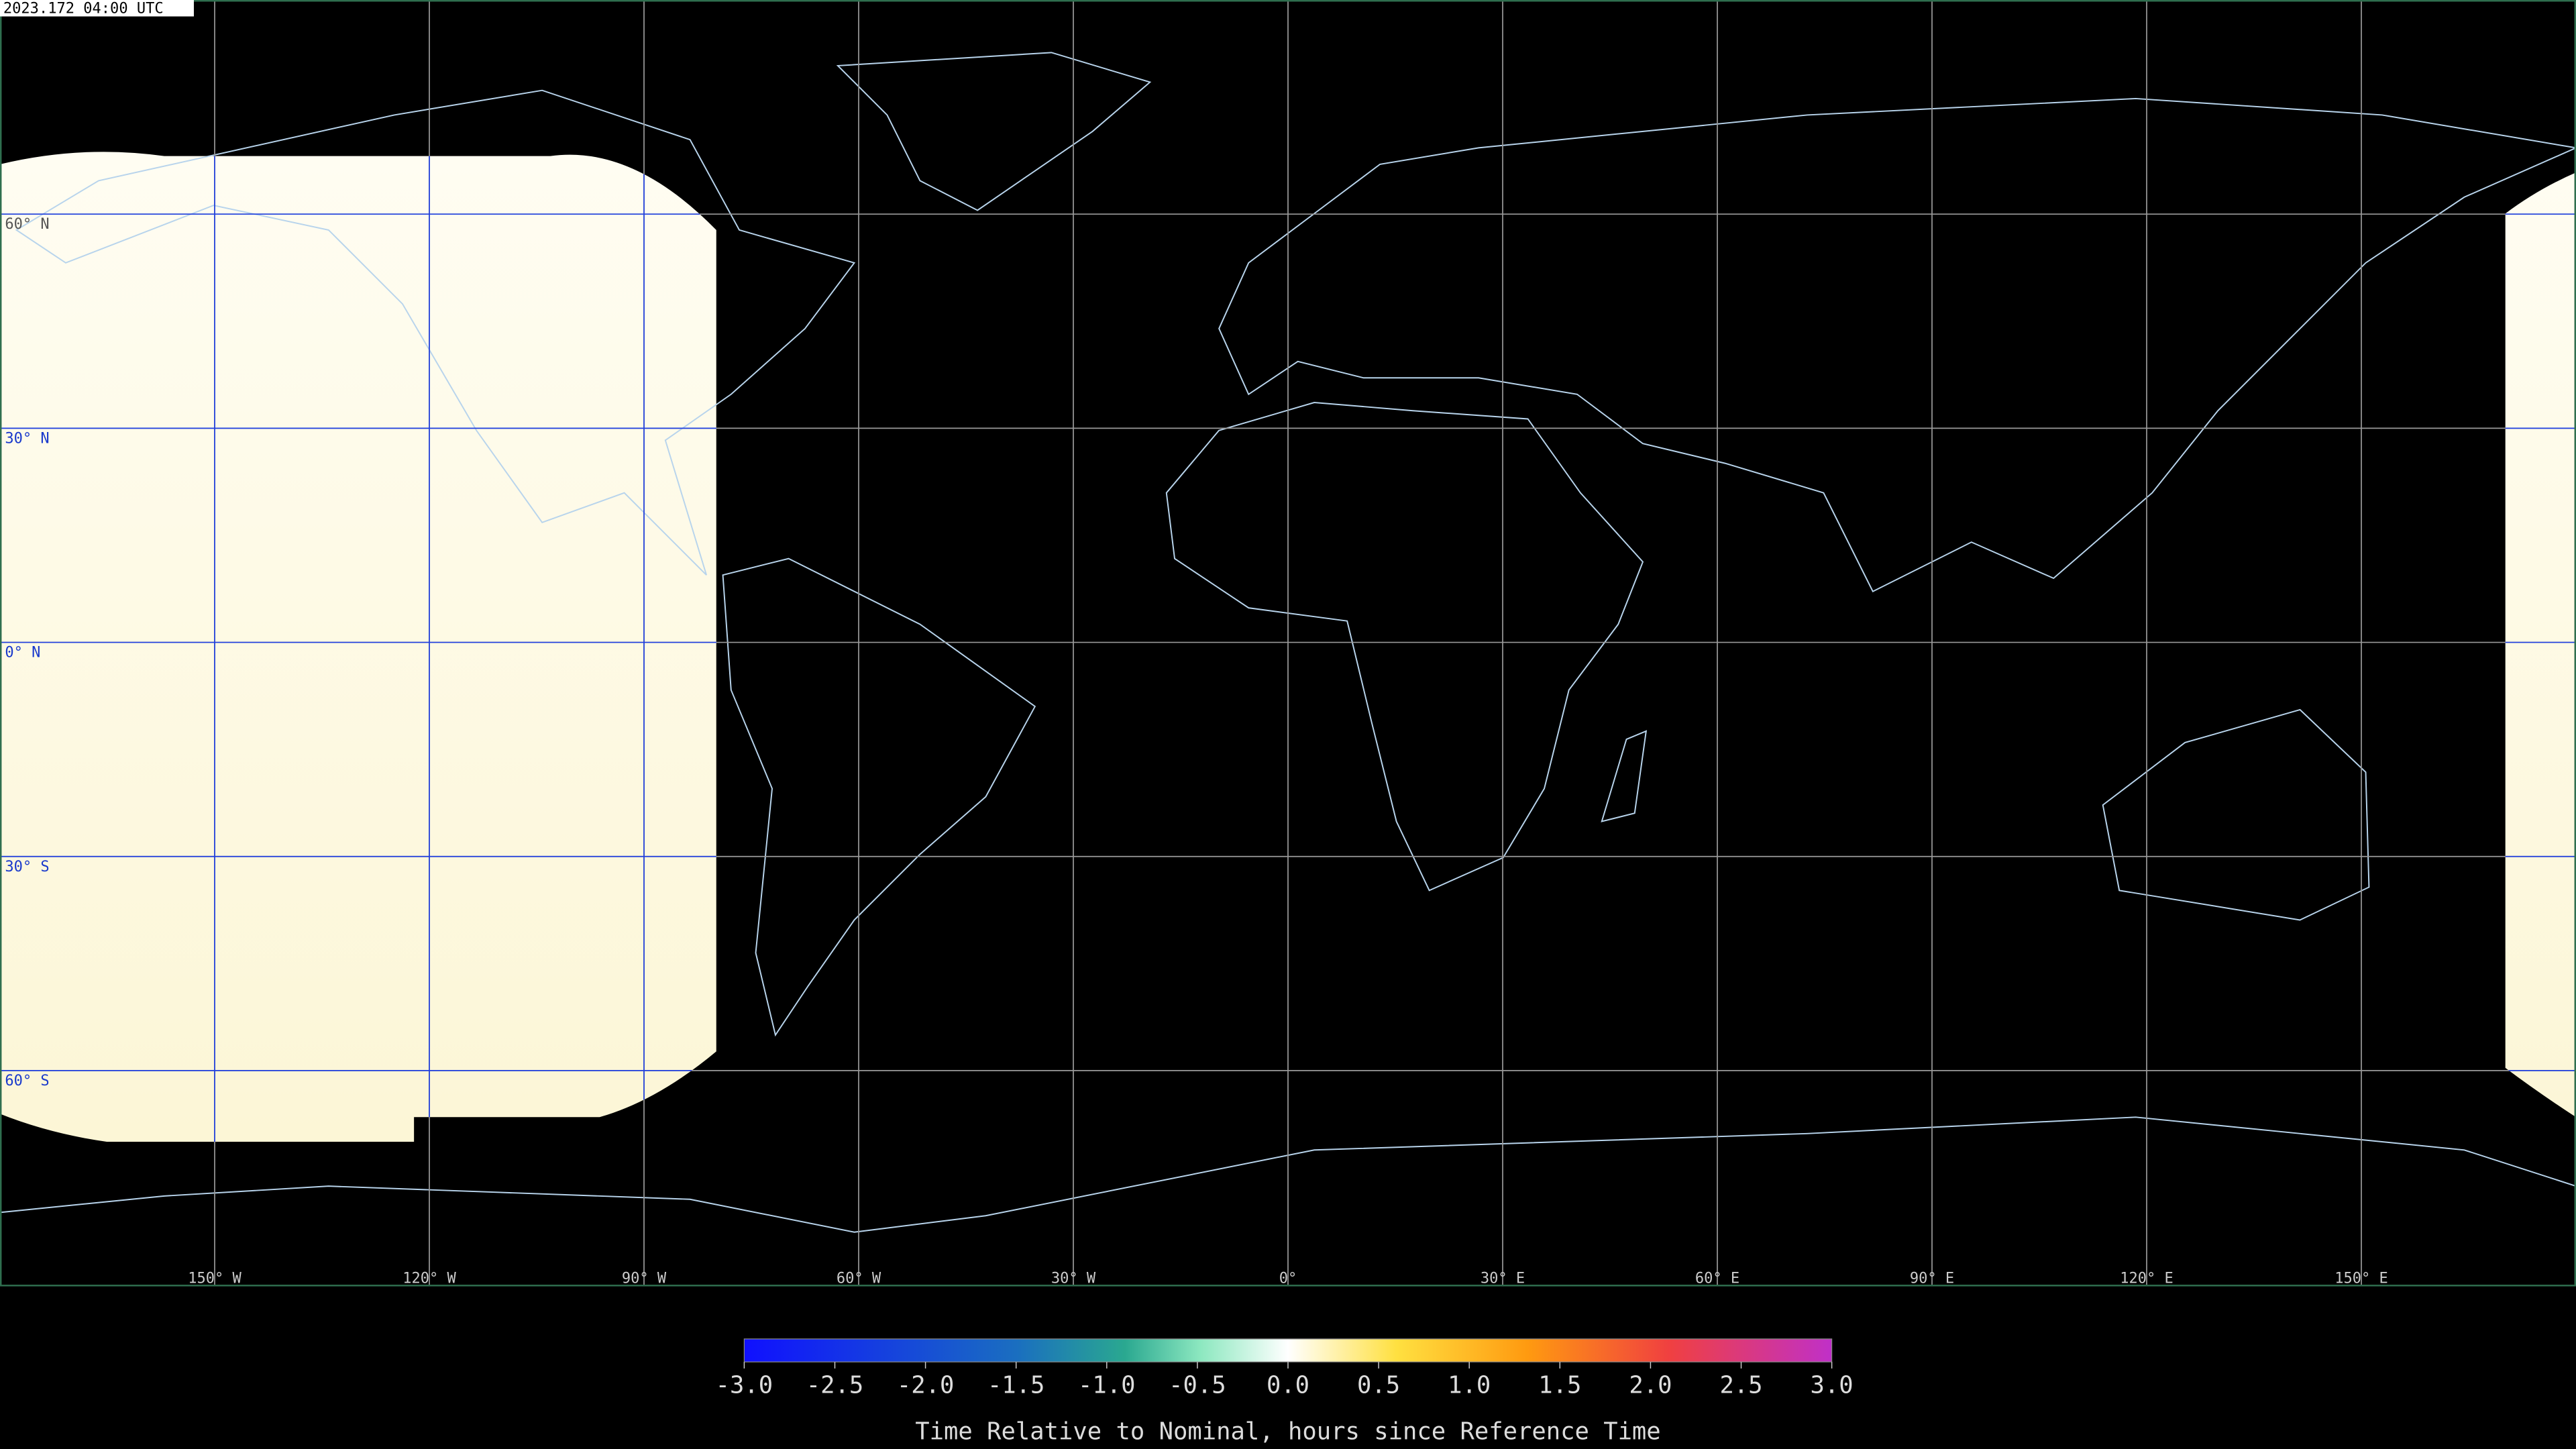 The image size is (2576, 1449). What do you see at coordinates (859, 1279) in the screenshot?
I see `longitude-label: 60° W` at bounding box center [859, 1279].